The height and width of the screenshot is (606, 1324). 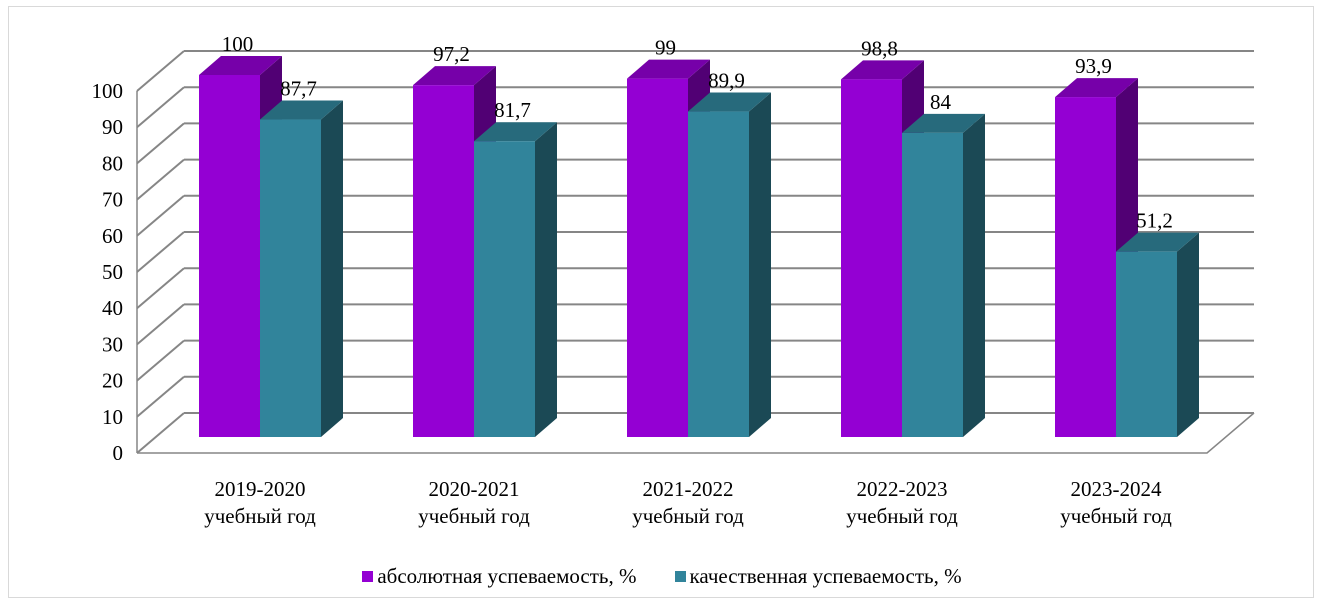 I want to click on data-label: 89,9, so click(x=726, y=81).